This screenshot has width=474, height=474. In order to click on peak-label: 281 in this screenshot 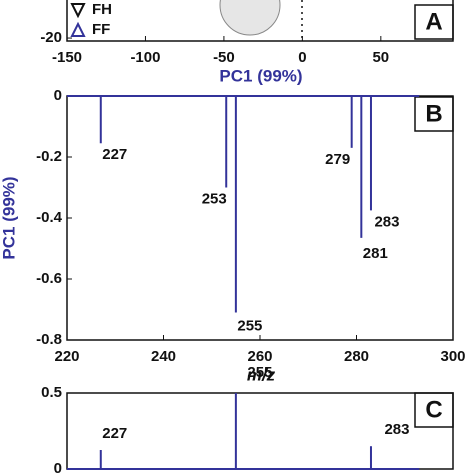, I will do `click(375, 253)`.